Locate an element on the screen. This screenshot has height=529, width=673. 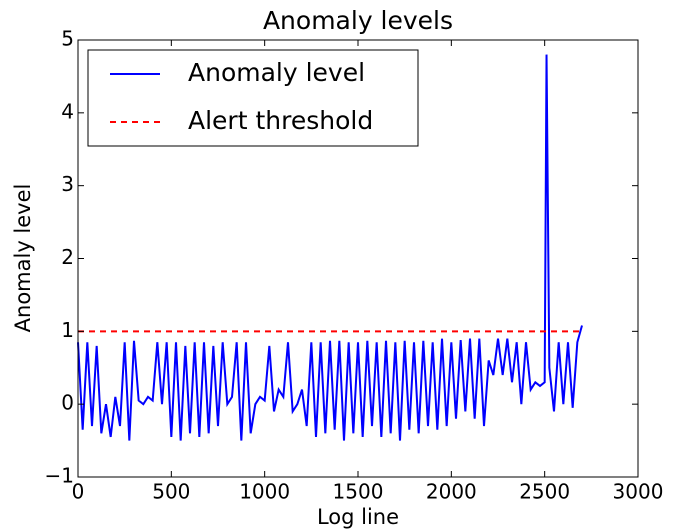
x-tick-label: 0 is located at coordinates (78, 492).